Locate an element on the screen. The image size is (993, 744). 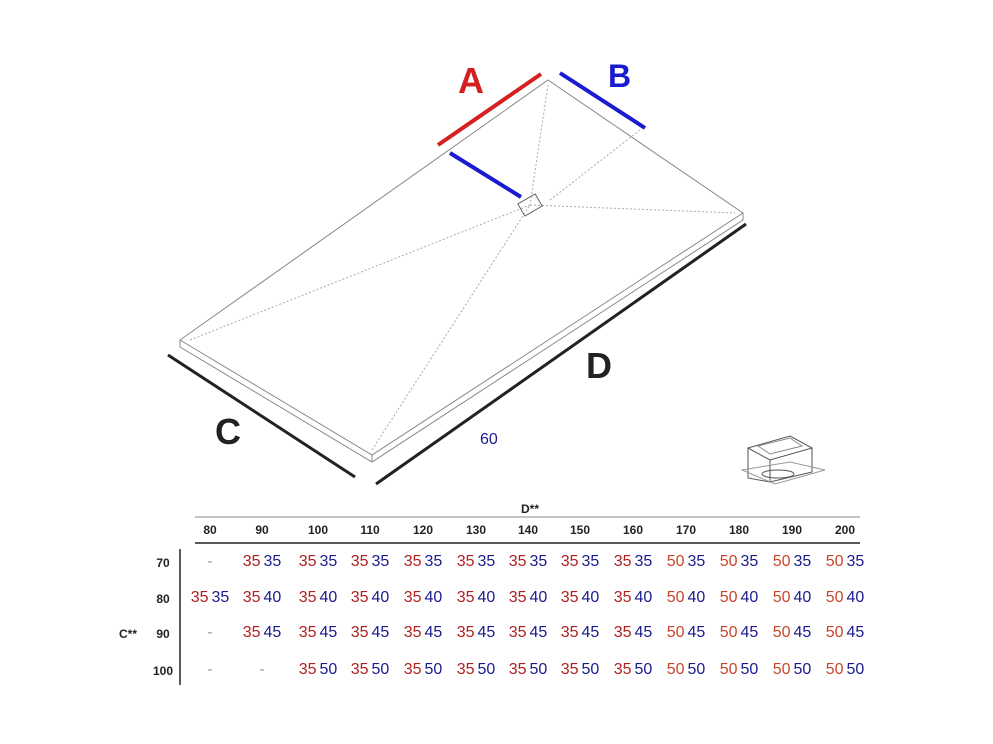
row-header: 70 is located at coordinates (163, 563).